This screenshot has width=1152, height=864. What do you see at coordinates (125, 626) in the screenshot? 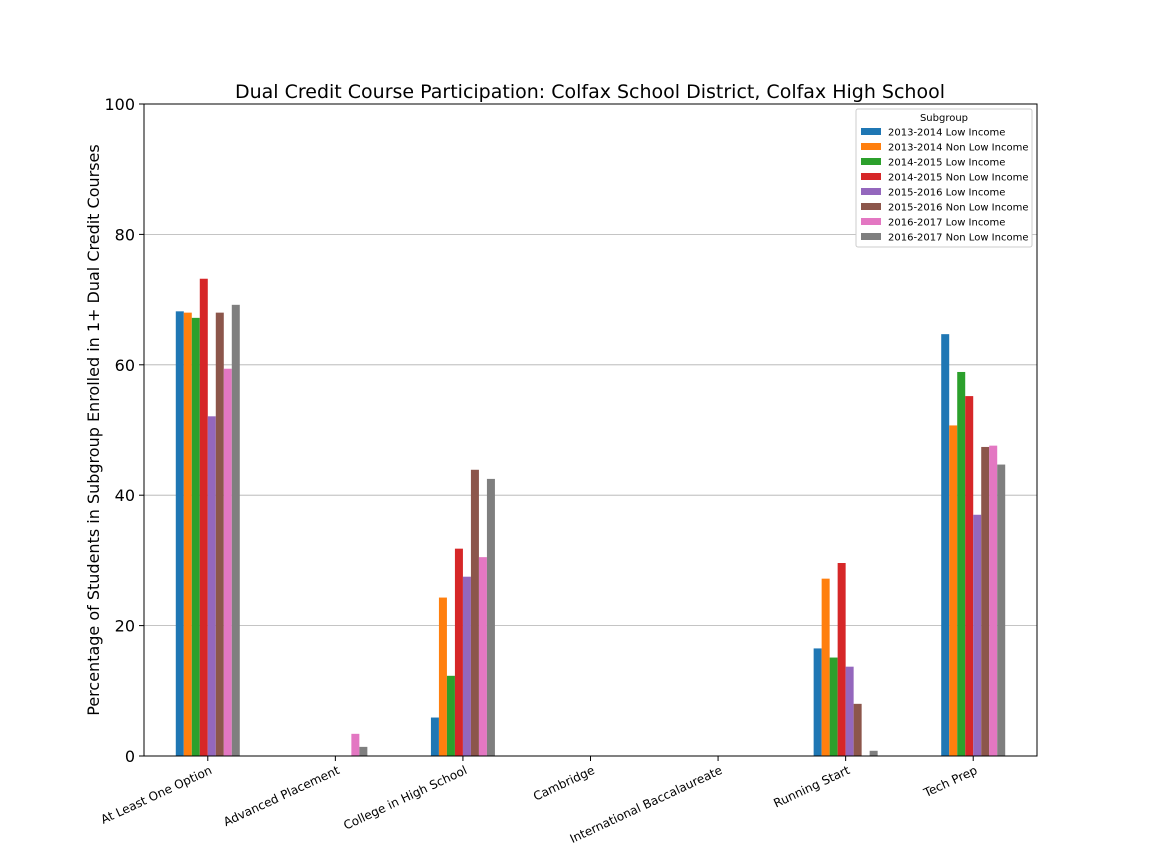
I see `y-tick-label: 20` at bounding box center [125, 626].